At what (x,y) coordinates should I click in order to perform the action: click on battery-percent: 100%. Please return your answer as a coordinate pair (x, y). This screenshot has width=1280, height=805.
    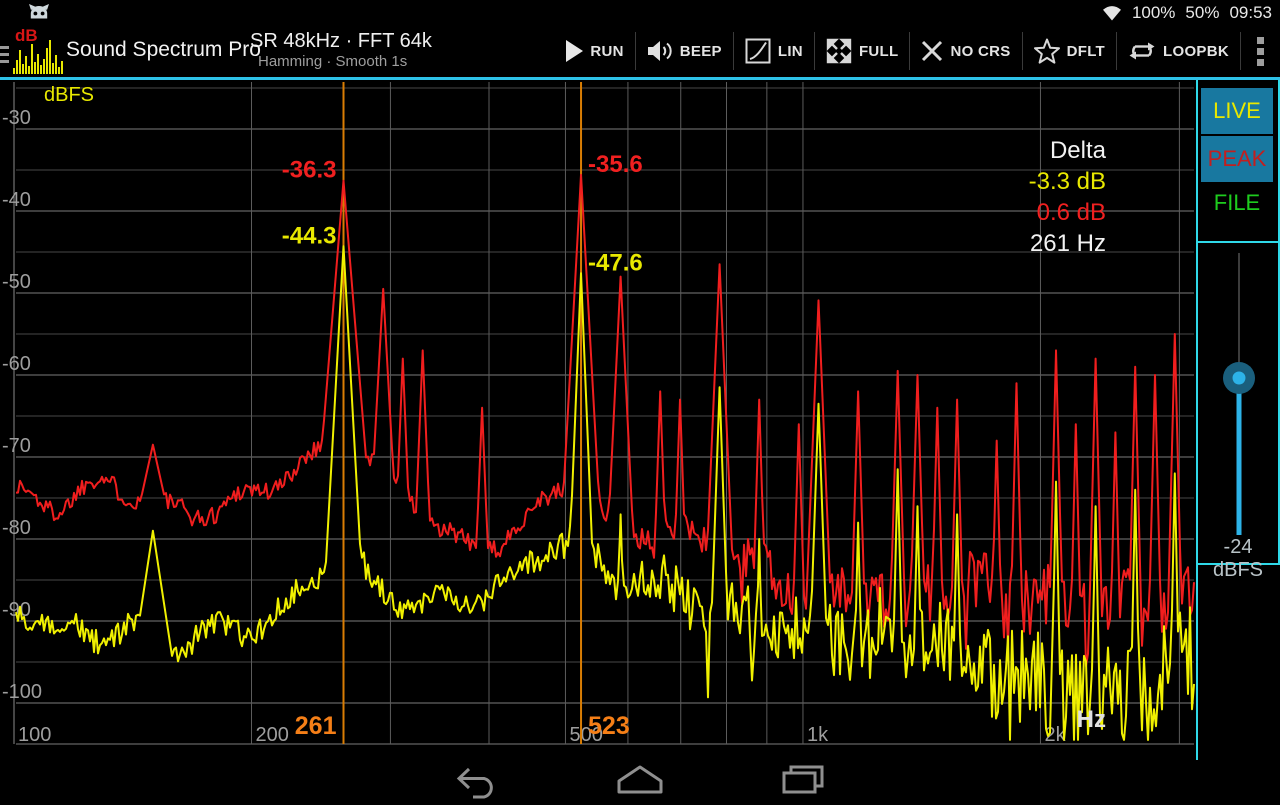
    Looking at the image, I should click on (1153, 12).